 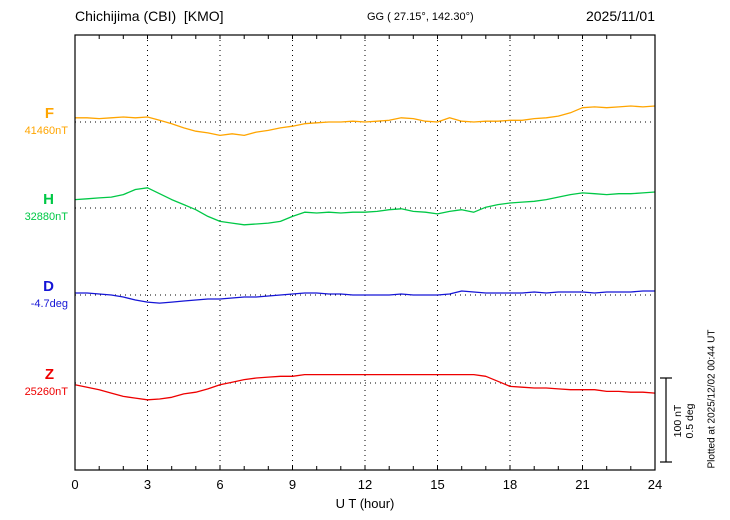 What do you see at coordinates (365, 297) in the screenshot?
I see `trace-D` at bounding box center [365, 297].